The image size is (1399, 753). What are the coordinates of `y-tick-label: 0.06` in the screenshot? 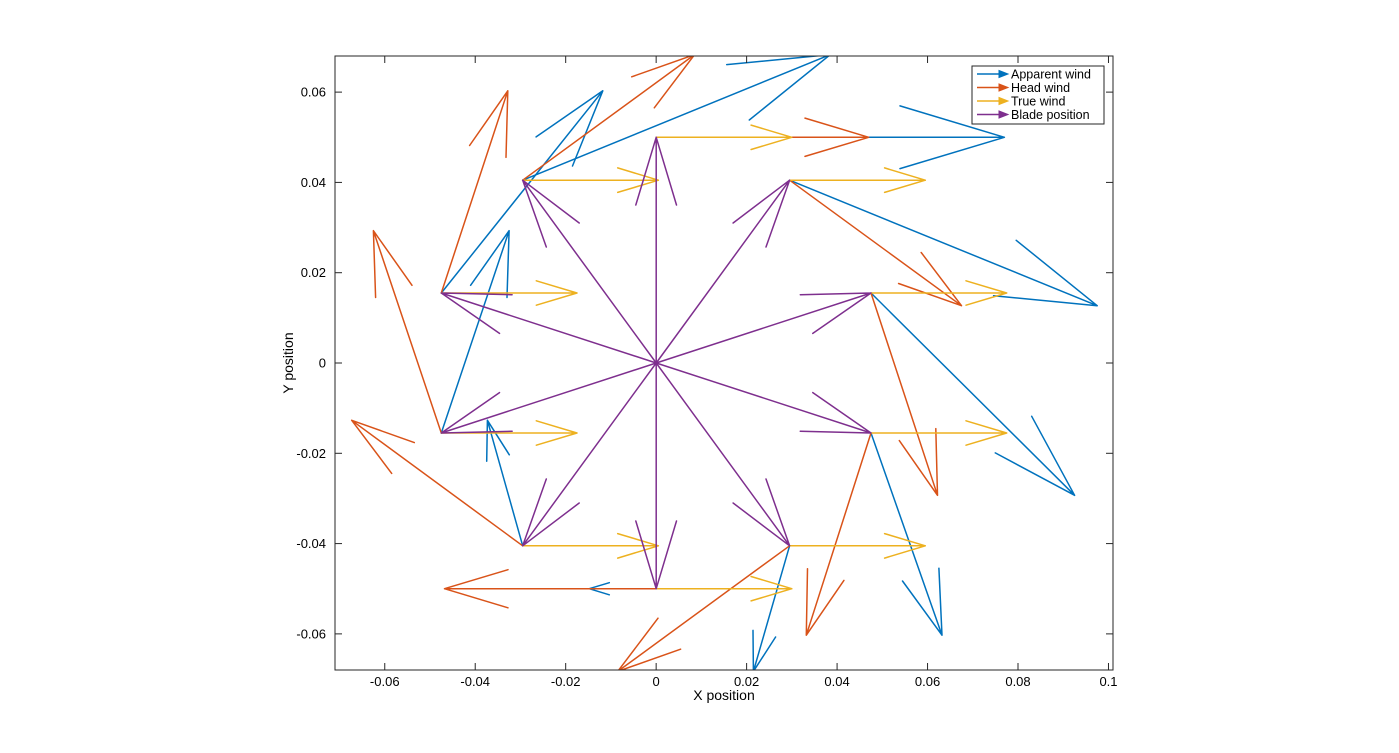 It's located at (313, 92).